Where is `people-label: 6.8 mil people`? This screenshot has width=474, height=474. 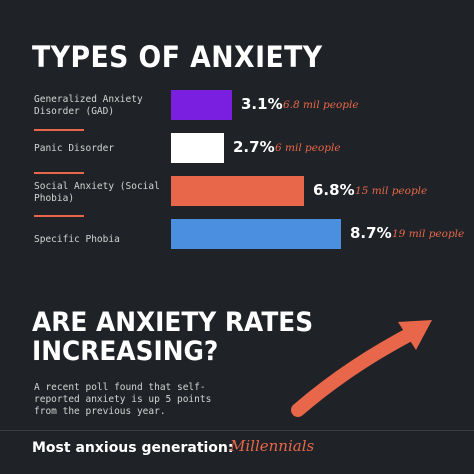 people-label: 6.8 mil people is located at coordinates (321, 105).